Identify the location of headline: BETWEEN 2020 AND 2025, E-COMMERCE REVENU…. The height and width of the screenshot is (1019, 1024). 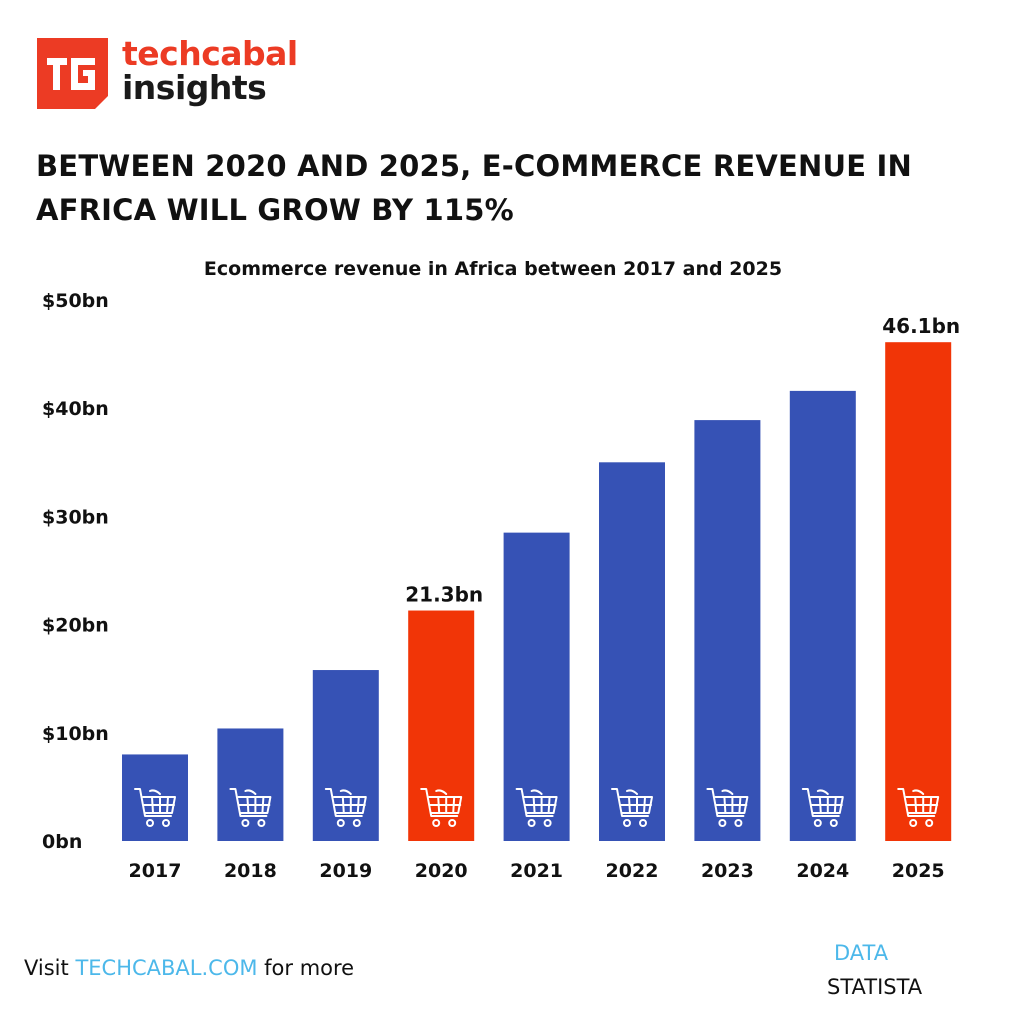
(474, 188).